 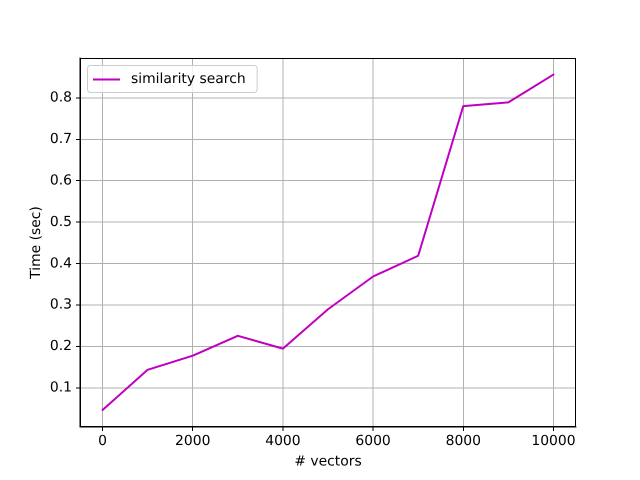 What do you see at coordinates (102, 440) in the screenshot?
I see `x-tick-label: 0` at bounding box center [102, 440].